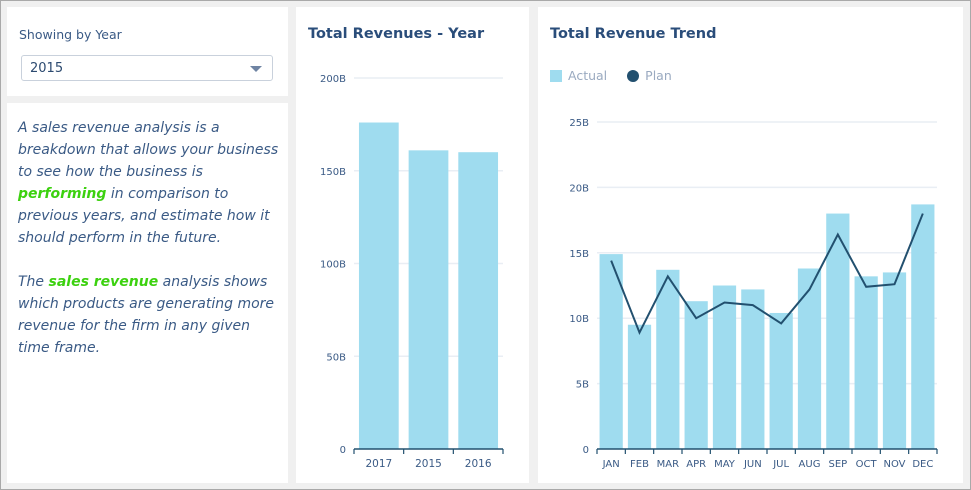 This screenshot has height=490, width=971. I want to click on legend-label: Actual, so click(588, 75).